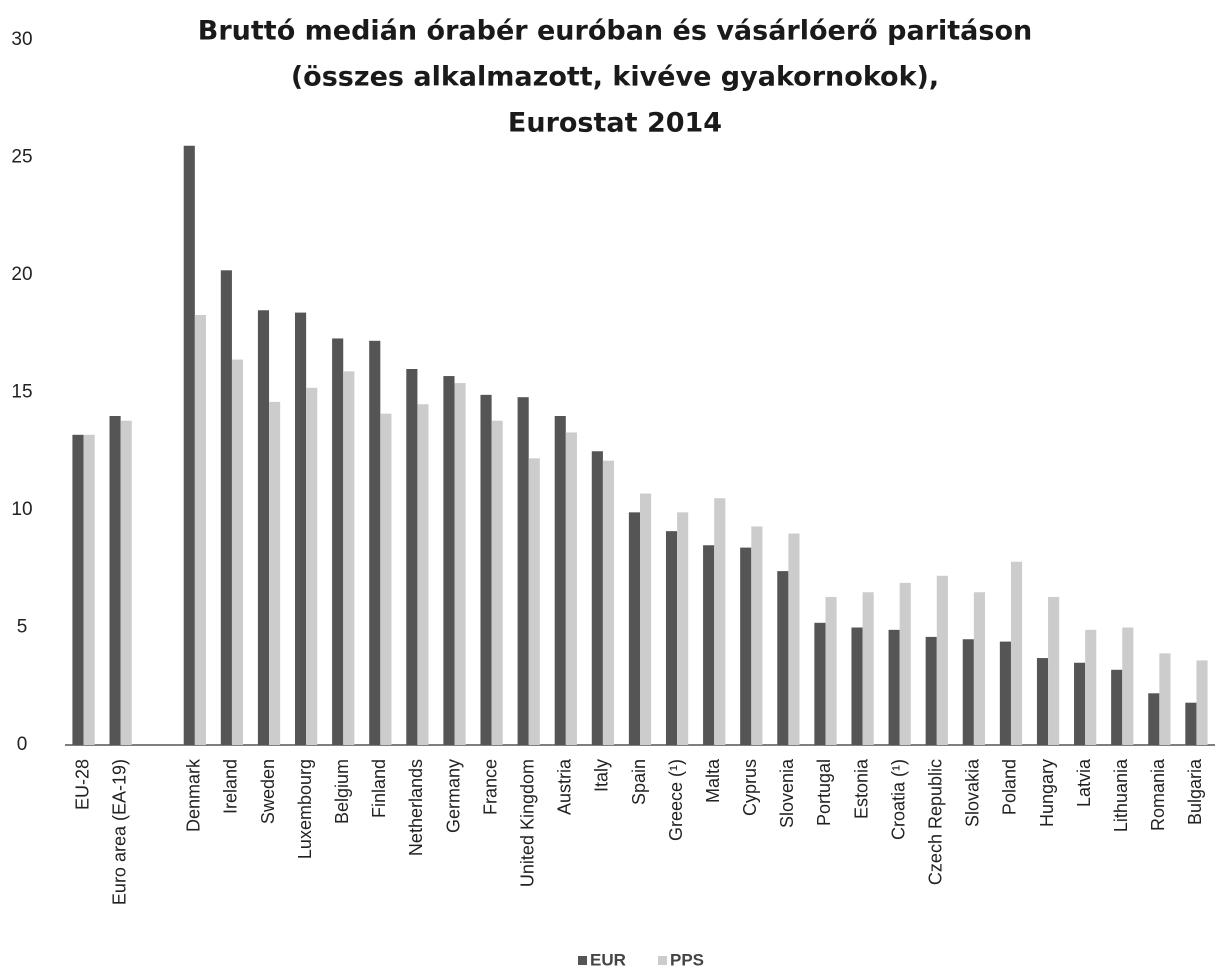 This screenshot has width=1220, height=974. What do you see at coordinates (713, 780) in the screenshot?
I see `x-tick-label: Malta` at bounding box center [713, 780].